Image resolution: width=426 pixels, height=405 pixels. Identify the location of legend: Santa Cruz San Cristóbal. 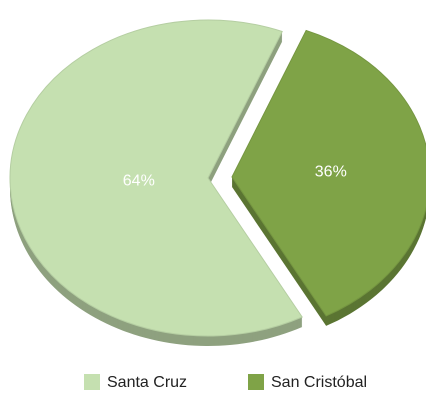
(225, 382).